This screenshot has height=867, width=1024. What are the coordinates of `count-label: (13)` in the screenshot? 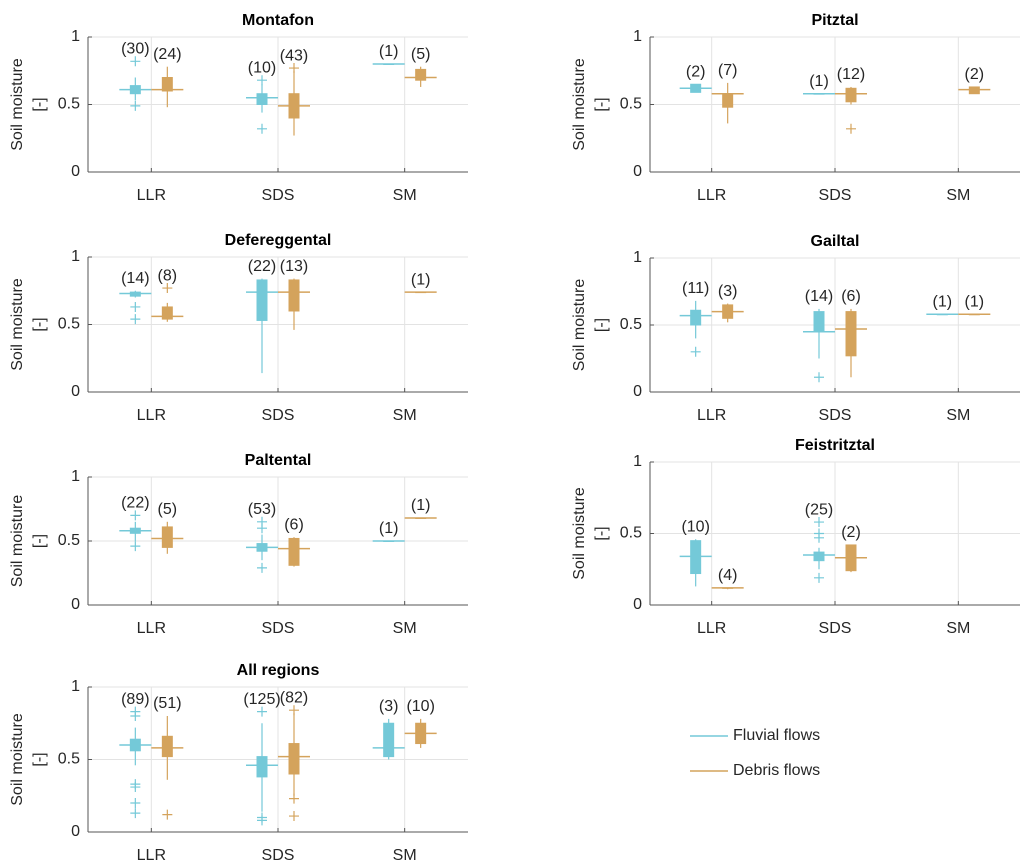 It's located at (294, 266).